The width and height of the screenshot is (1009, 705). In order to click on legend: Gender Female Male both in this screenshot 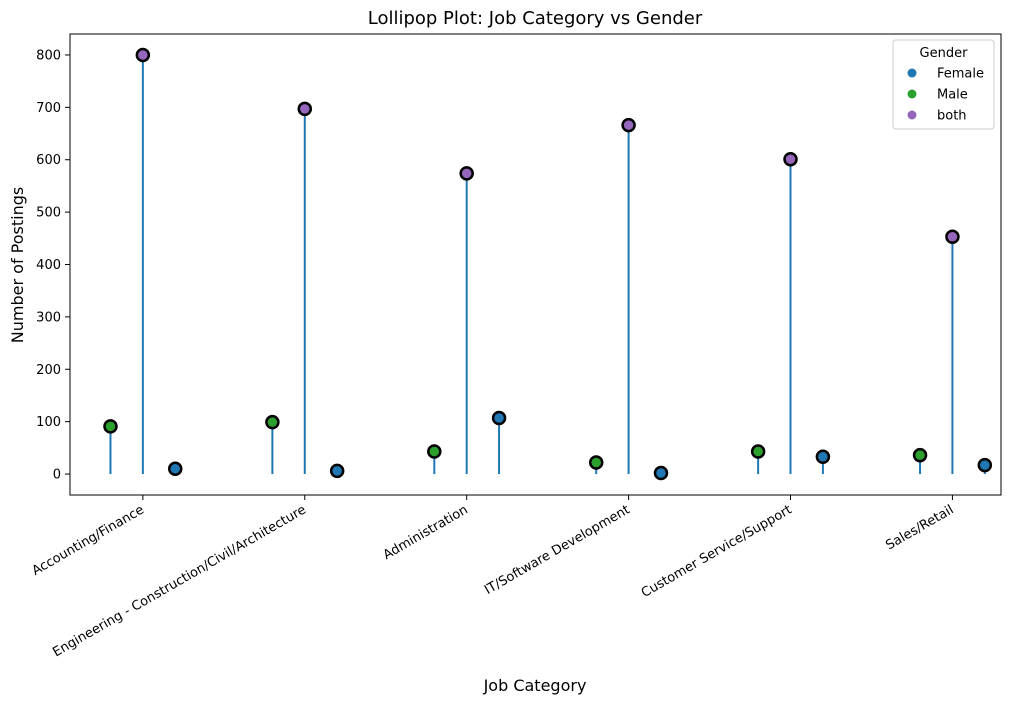, I will do `click(943, 84)`.